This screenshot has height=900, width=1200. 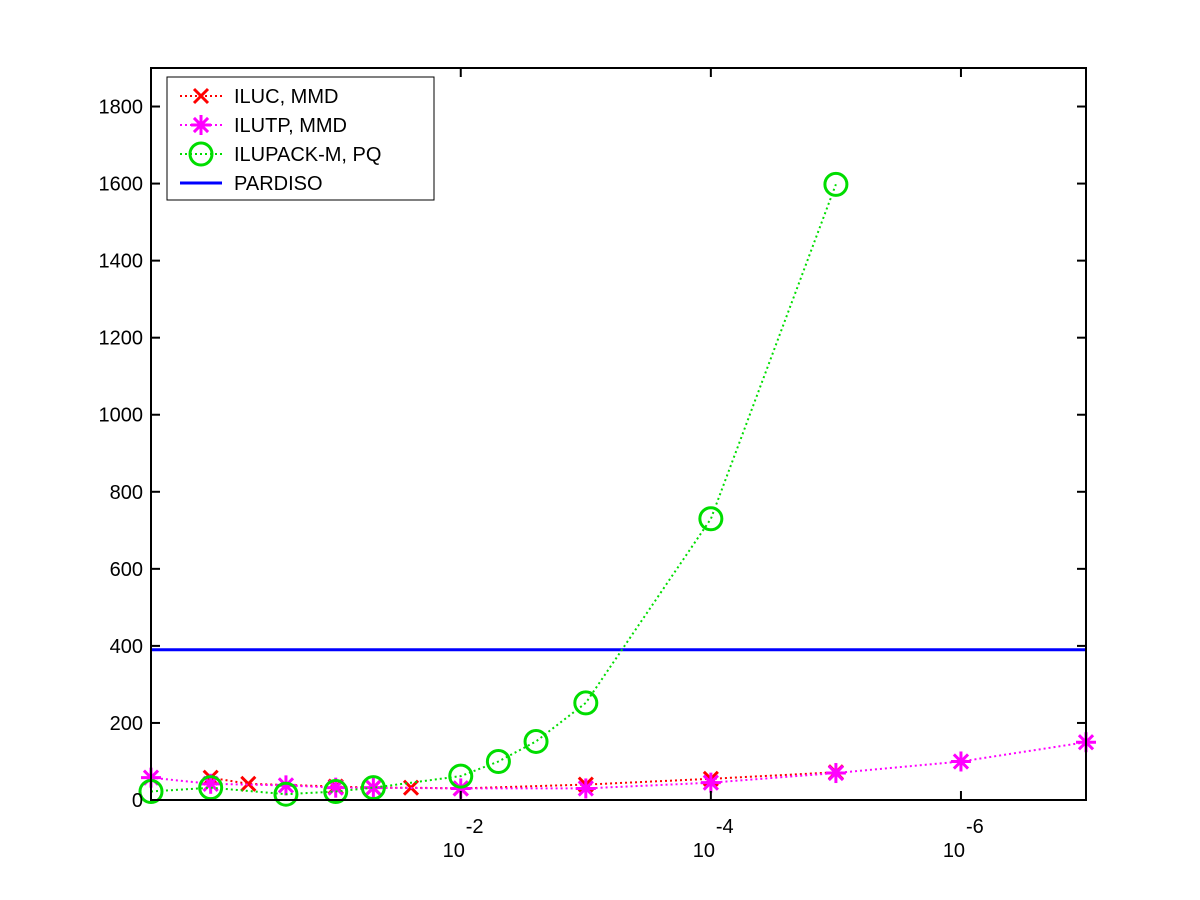 What do you see at coordinates (121, 416) in the screenshot?
I see `y-tick-label: 1000` at bounding box center [121, 416].